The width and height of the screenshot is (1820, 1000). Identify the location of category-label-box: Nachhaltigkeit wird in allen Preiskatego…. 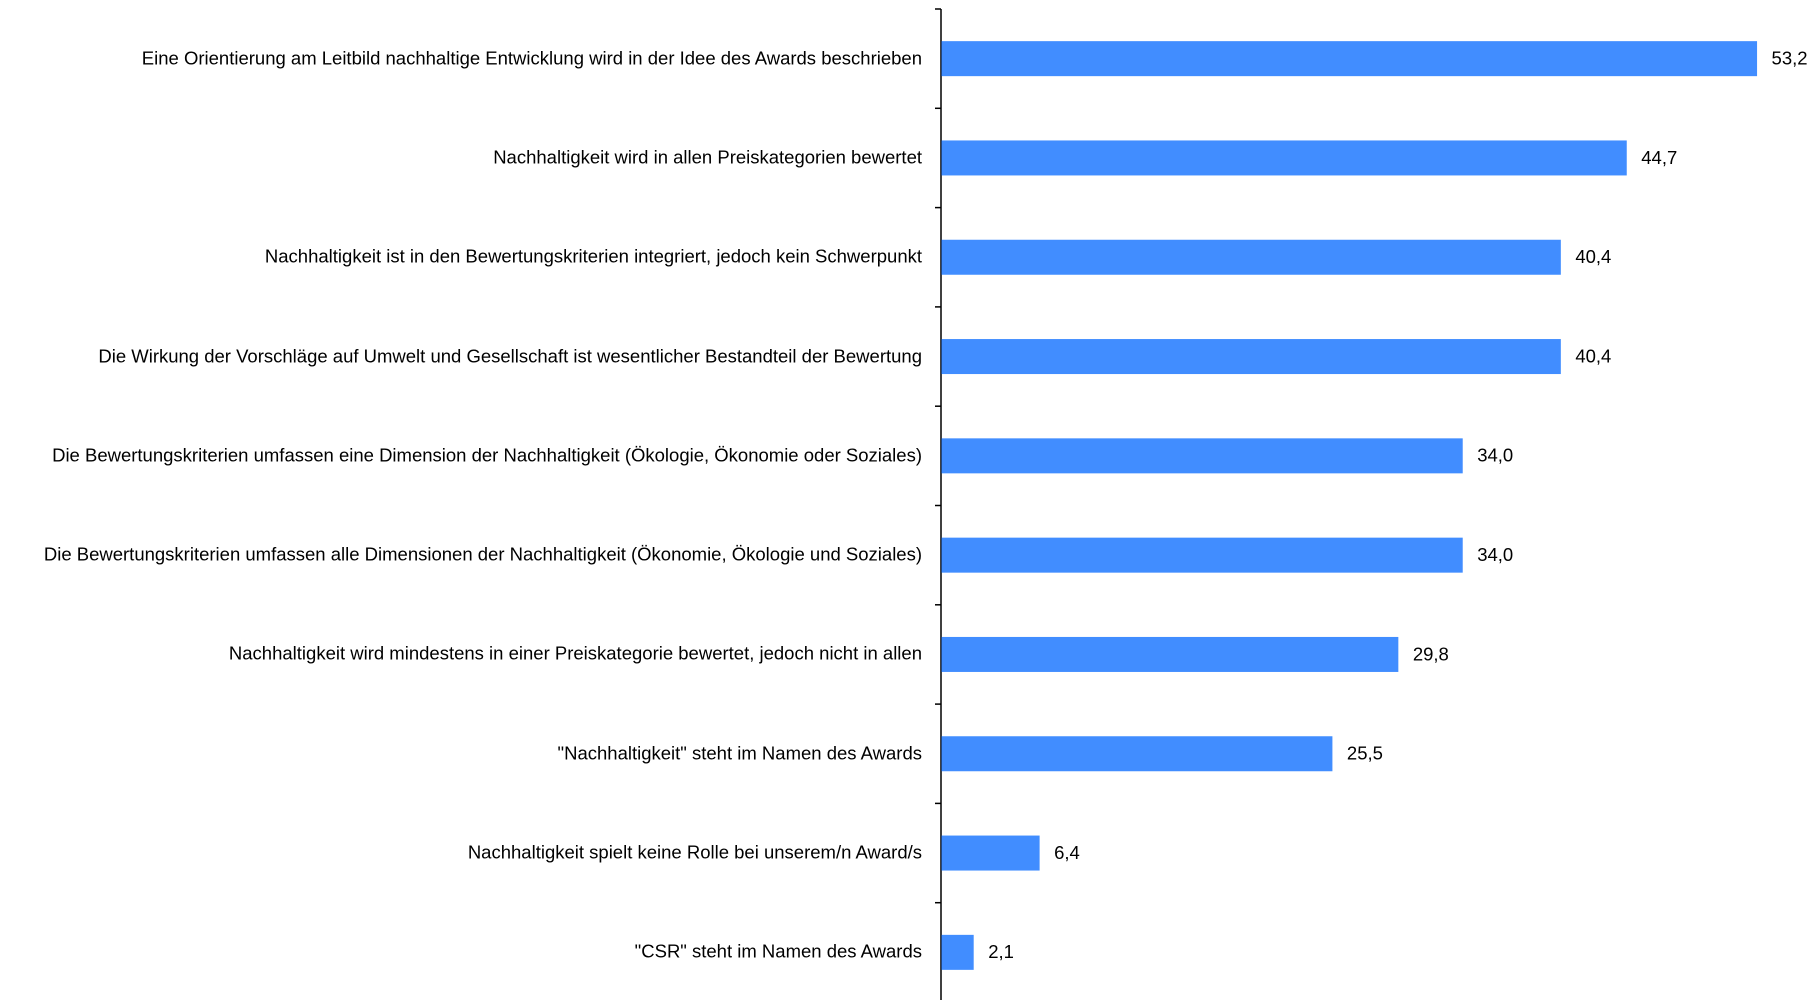
(707, 157).